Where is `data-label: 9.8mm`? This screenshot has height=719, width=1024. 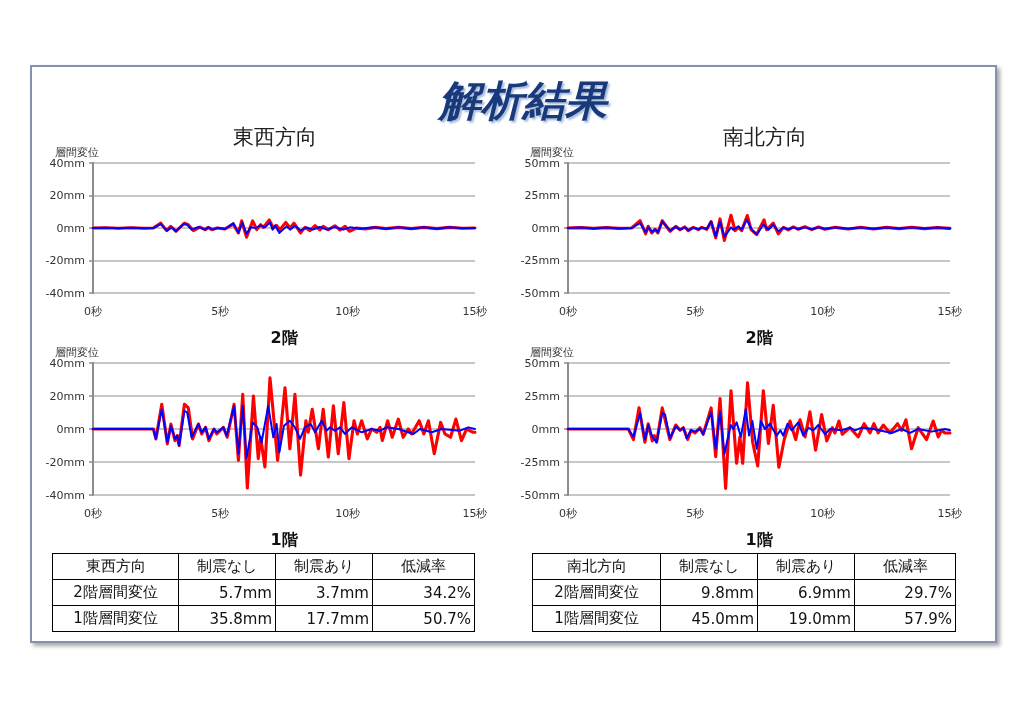
data-label: 9.8mm is located at coordinates (709, 592).